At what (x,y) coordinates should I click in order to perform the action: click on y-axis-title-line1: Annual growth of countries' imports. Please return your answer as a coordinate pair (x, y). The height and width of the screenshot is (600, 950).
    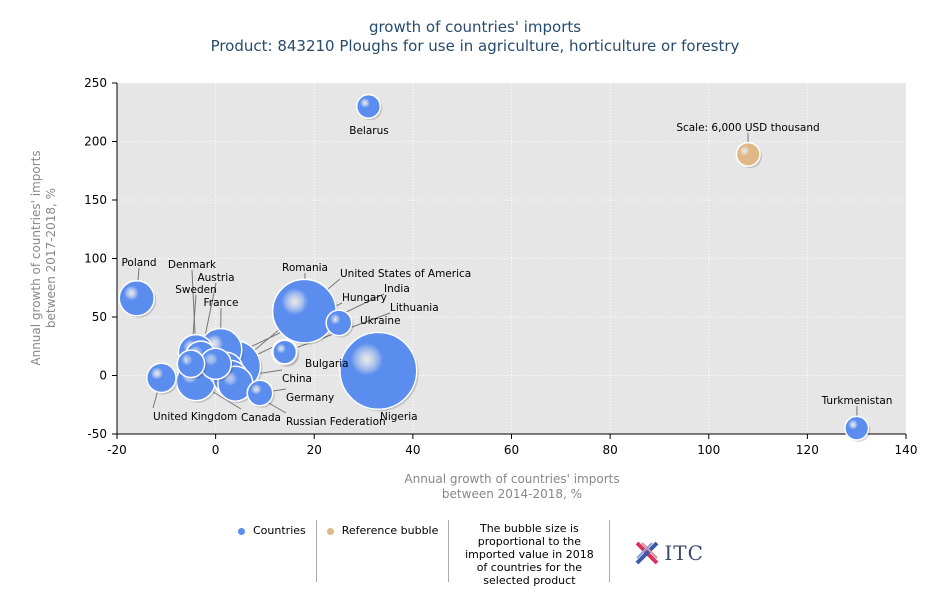
    Looking at the image, I should click on (36, 257).